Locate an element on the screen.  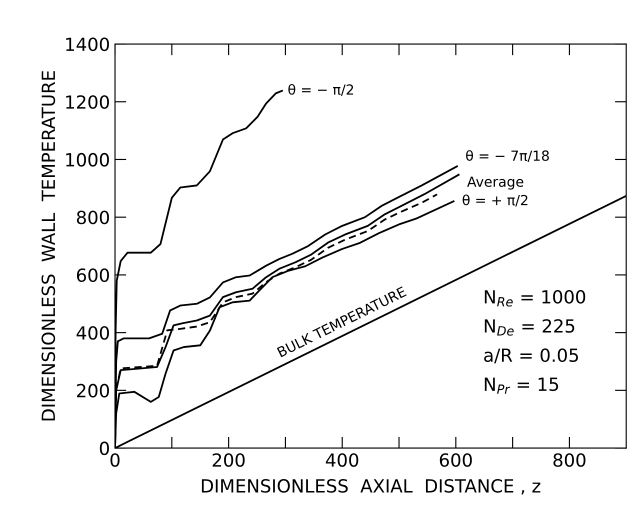
x-tick-label: 0 is located at coordinates (115, 460).